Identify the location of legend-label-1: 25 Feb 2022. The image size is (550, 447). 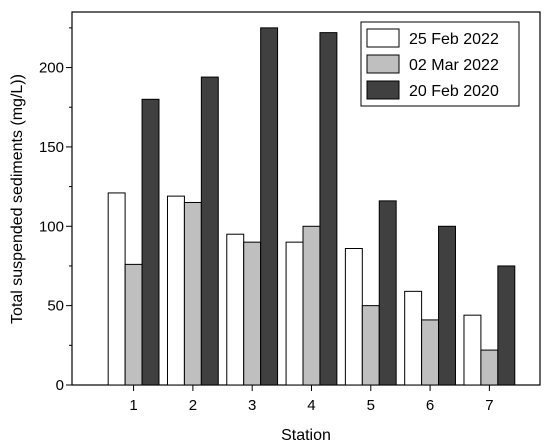
(454, 39).